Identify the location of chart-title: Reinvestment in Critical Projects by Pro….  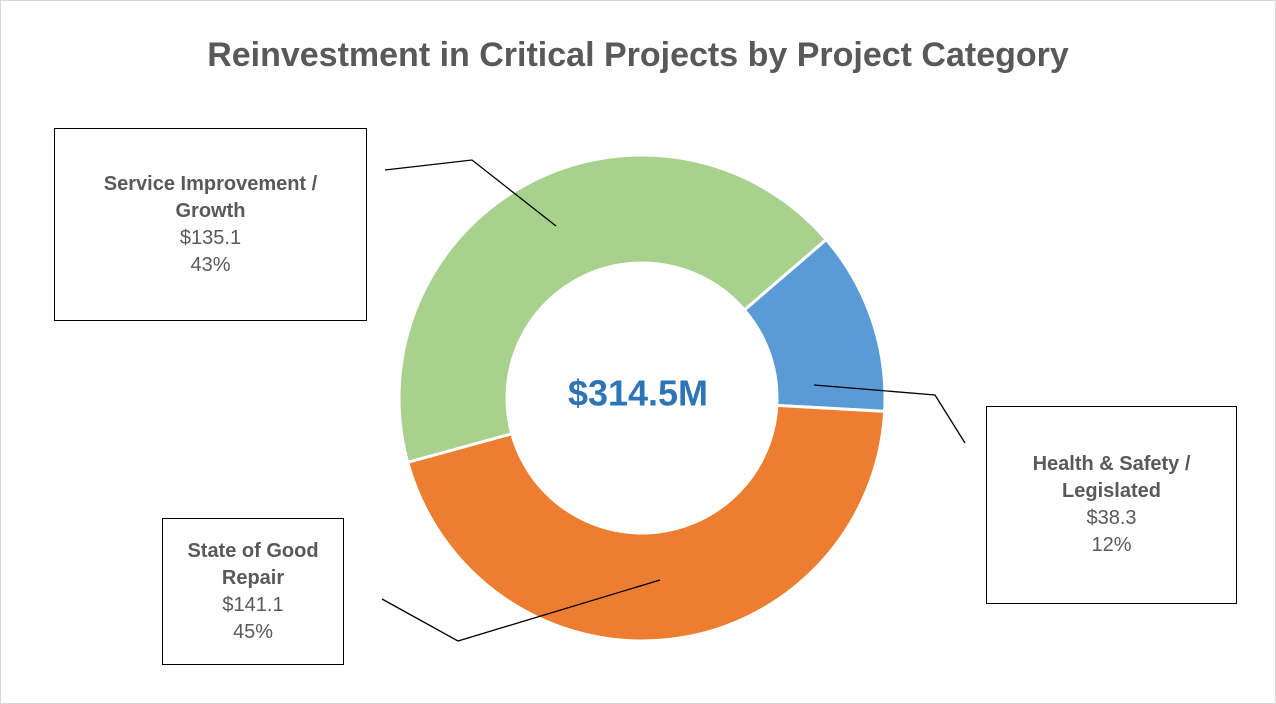
(638, 55).